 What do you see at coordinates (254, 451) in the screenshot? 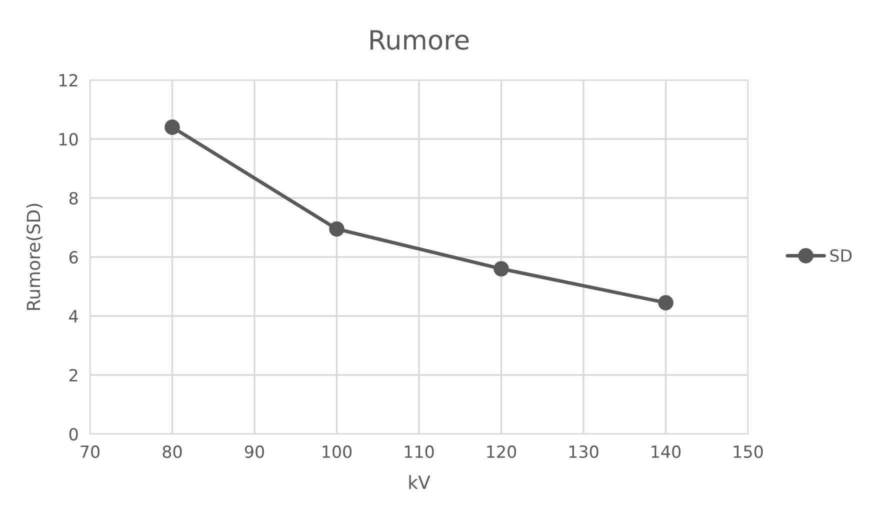
I see `x-tick-label: 90` at bounding box center [254, 451].